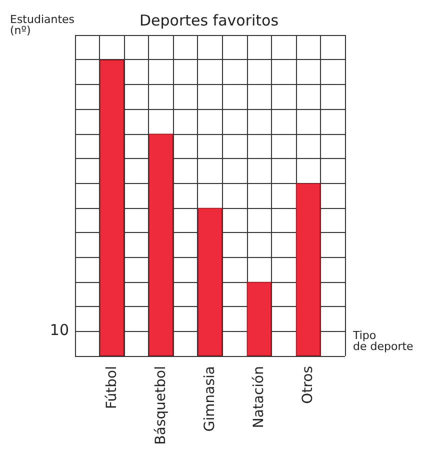  I want to click on x-tick-label: Otros, so click(308, 385).